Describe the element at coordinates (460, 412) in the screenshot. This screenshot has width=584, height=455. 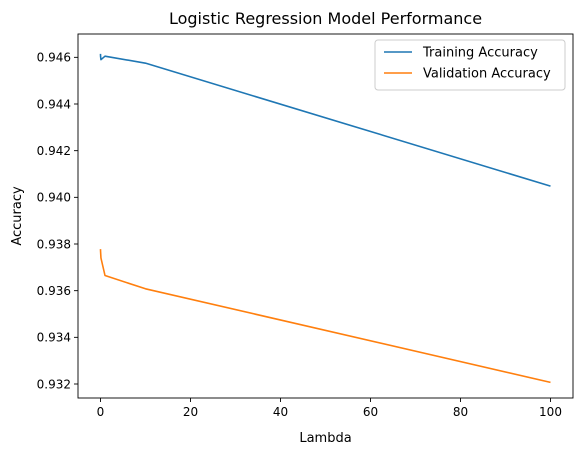
I see `x-tick-label: 80` at that location.